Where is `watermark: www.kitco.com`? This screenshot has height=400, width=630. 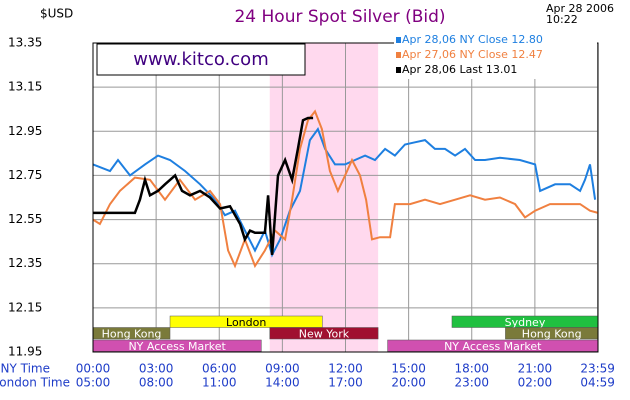
watermark: www.kitco.com is located at coordinates (200, 59).